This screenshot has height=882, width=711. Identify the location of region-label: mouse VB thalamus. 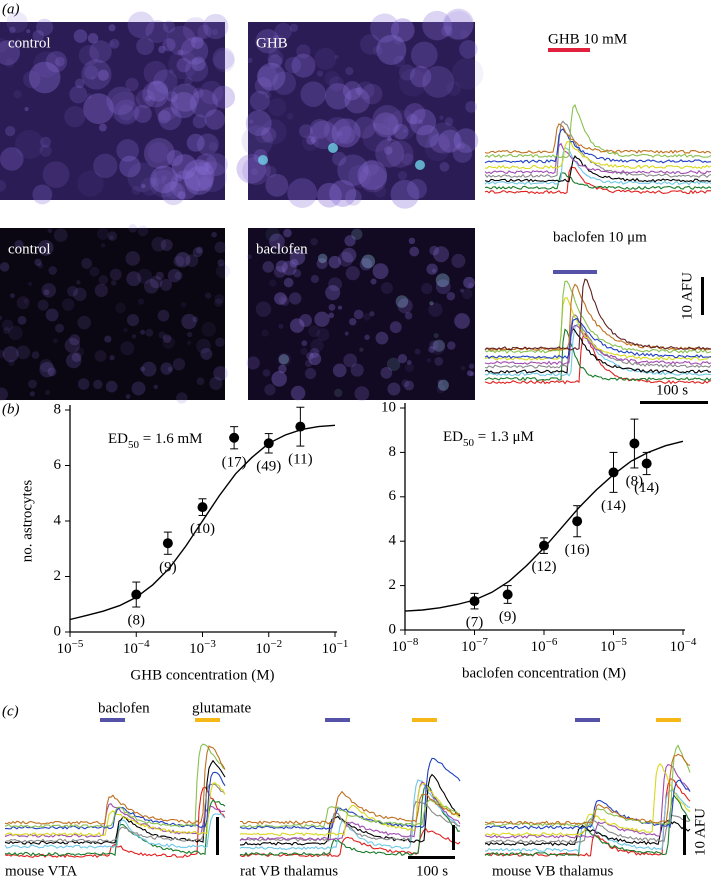
(553, 871).